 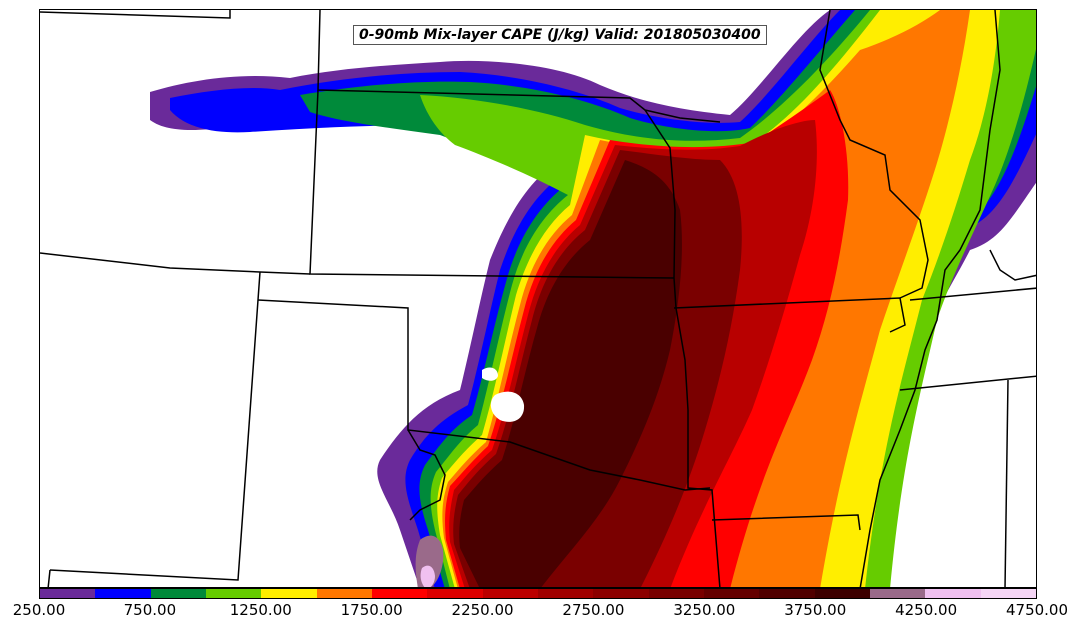 I want to click on colorbar-tick-label: 1250.00, so click(x=260, y=610).